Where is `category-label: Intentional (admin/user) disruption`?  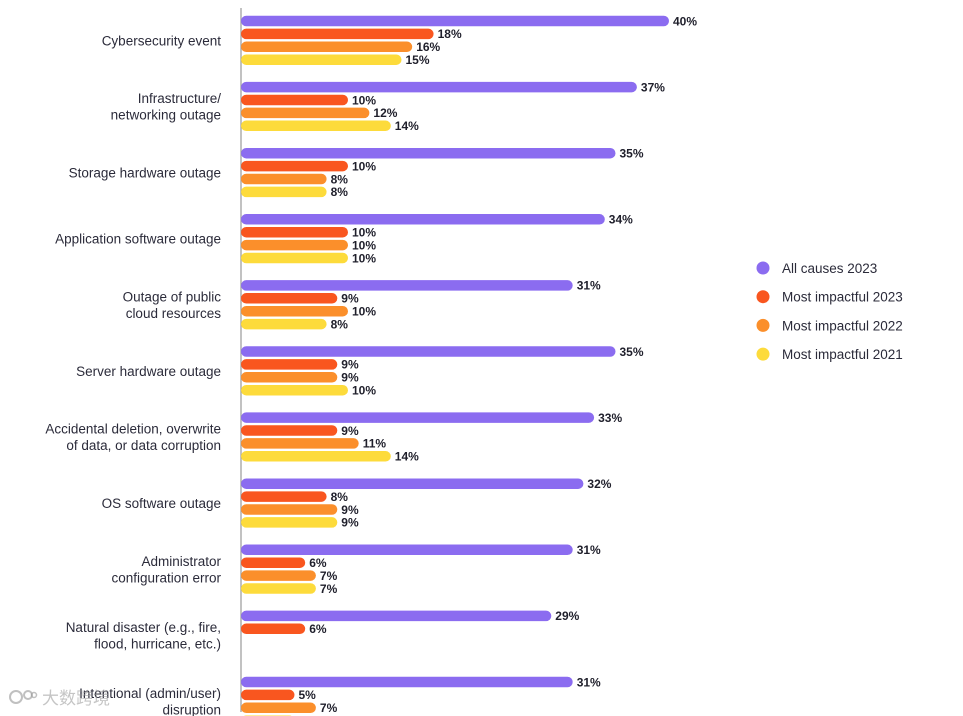 category-label: Intentional (admin/user) disruption is located at coordinates (150, 701).